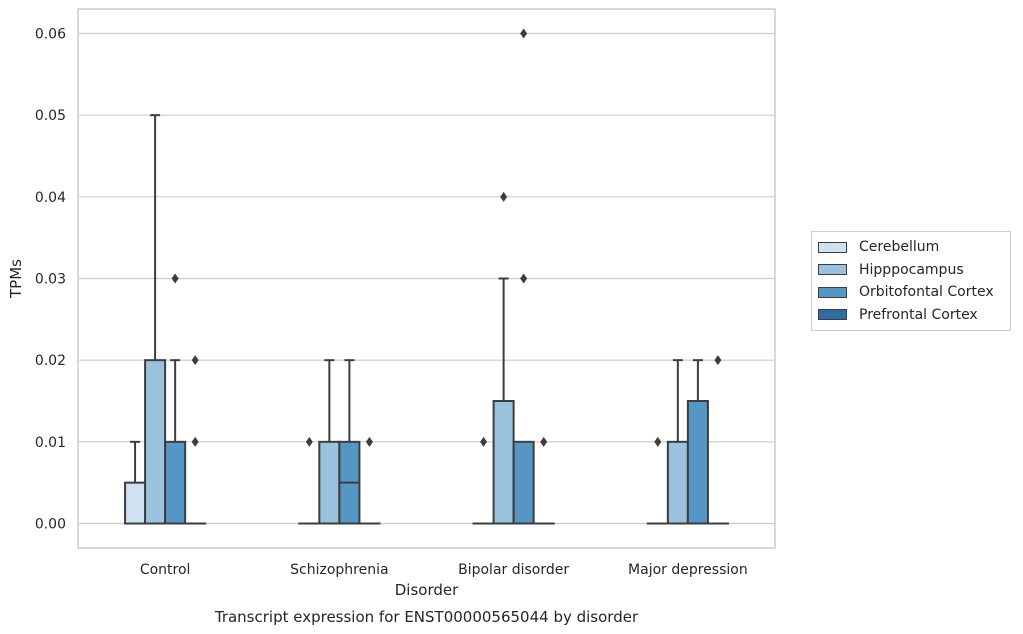 The width and height of the screenshot is (1023, 634). I want to click on y-tick-labels: 0.00 0.01 0.02 0.03 0.04 0.05 0.06, so click(50, 280).